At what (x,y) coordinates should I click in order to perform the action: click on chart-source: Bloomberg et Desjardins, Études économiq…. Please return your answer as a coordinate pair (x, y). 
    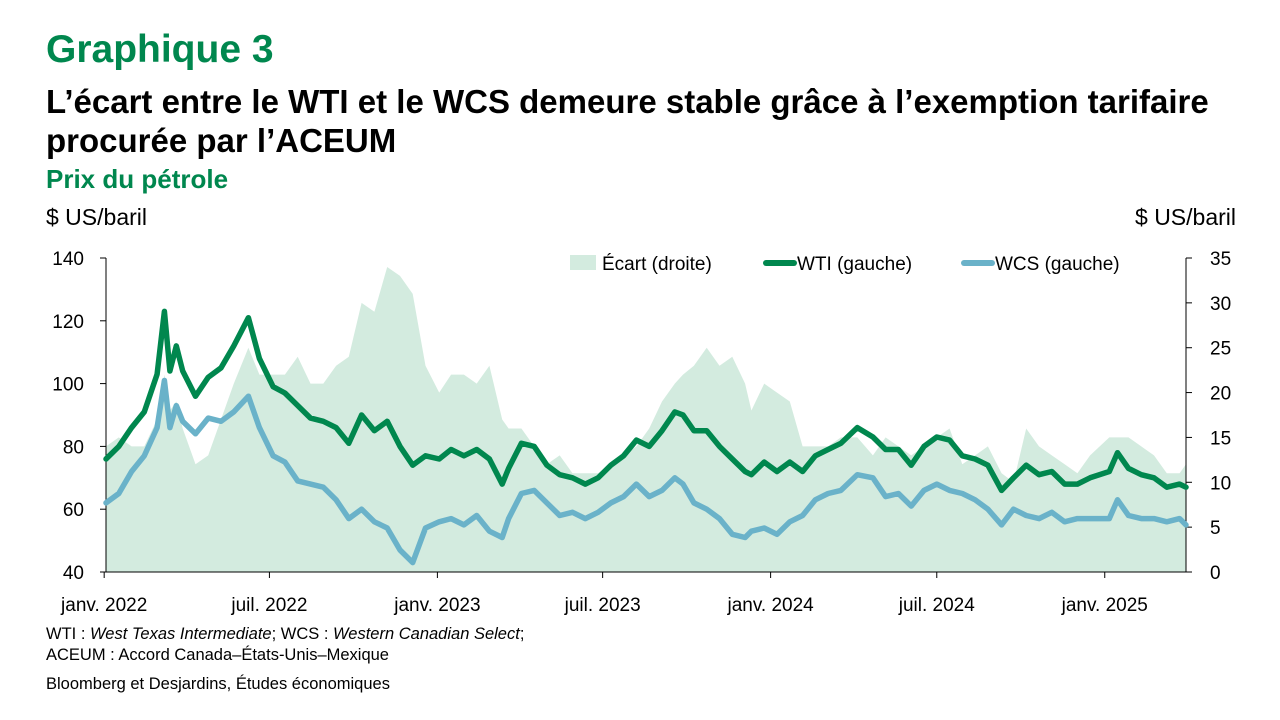
    Looking at the image, I should click on (218, 684).